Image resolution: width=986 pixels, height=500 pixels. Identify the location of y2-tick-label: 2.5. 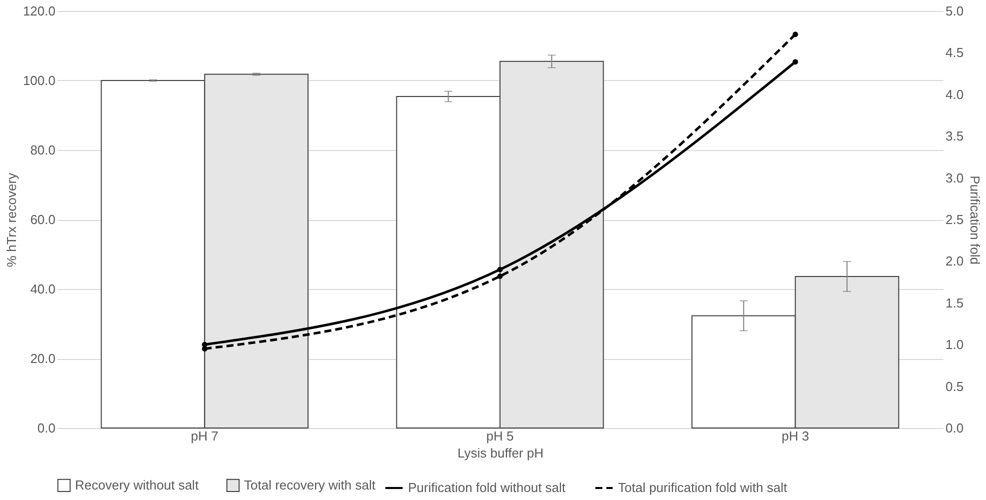
(955, 219).